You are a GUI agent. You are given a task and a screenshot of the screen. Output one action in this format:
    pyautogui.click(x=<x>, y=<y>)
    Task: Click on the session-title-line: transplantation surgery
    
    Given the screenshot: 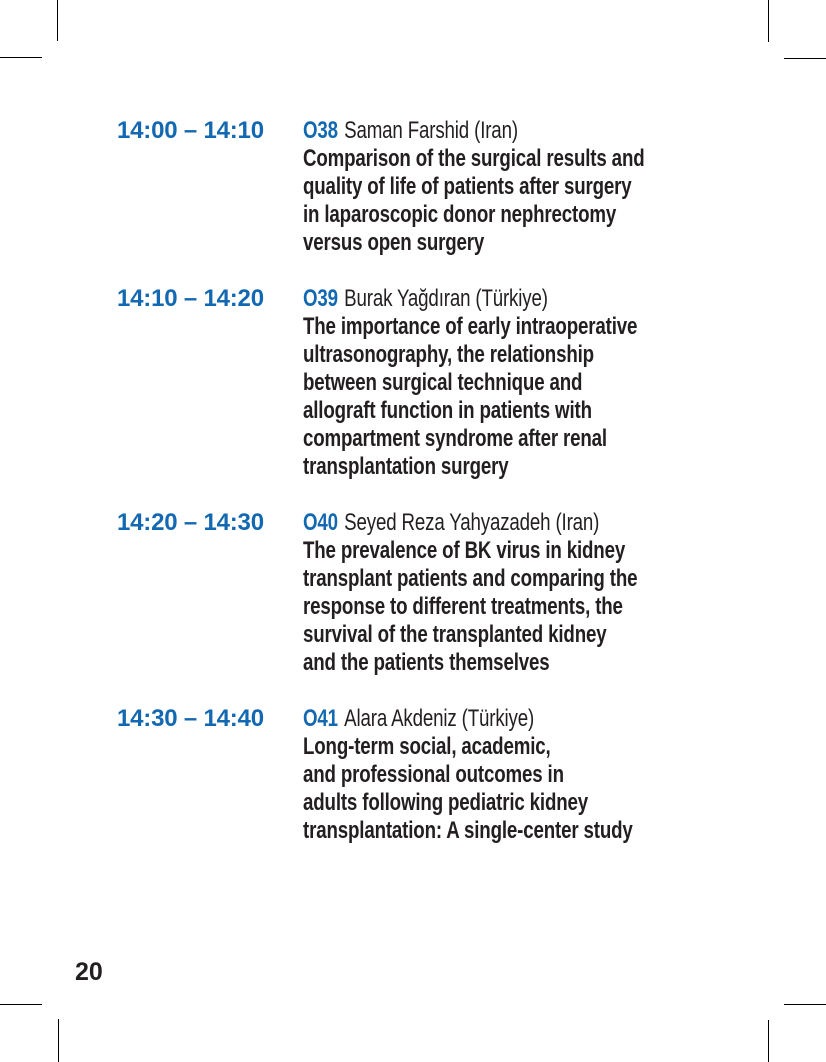 What is the action you would take?
    pyautogui.click(x=406, y=466)
    